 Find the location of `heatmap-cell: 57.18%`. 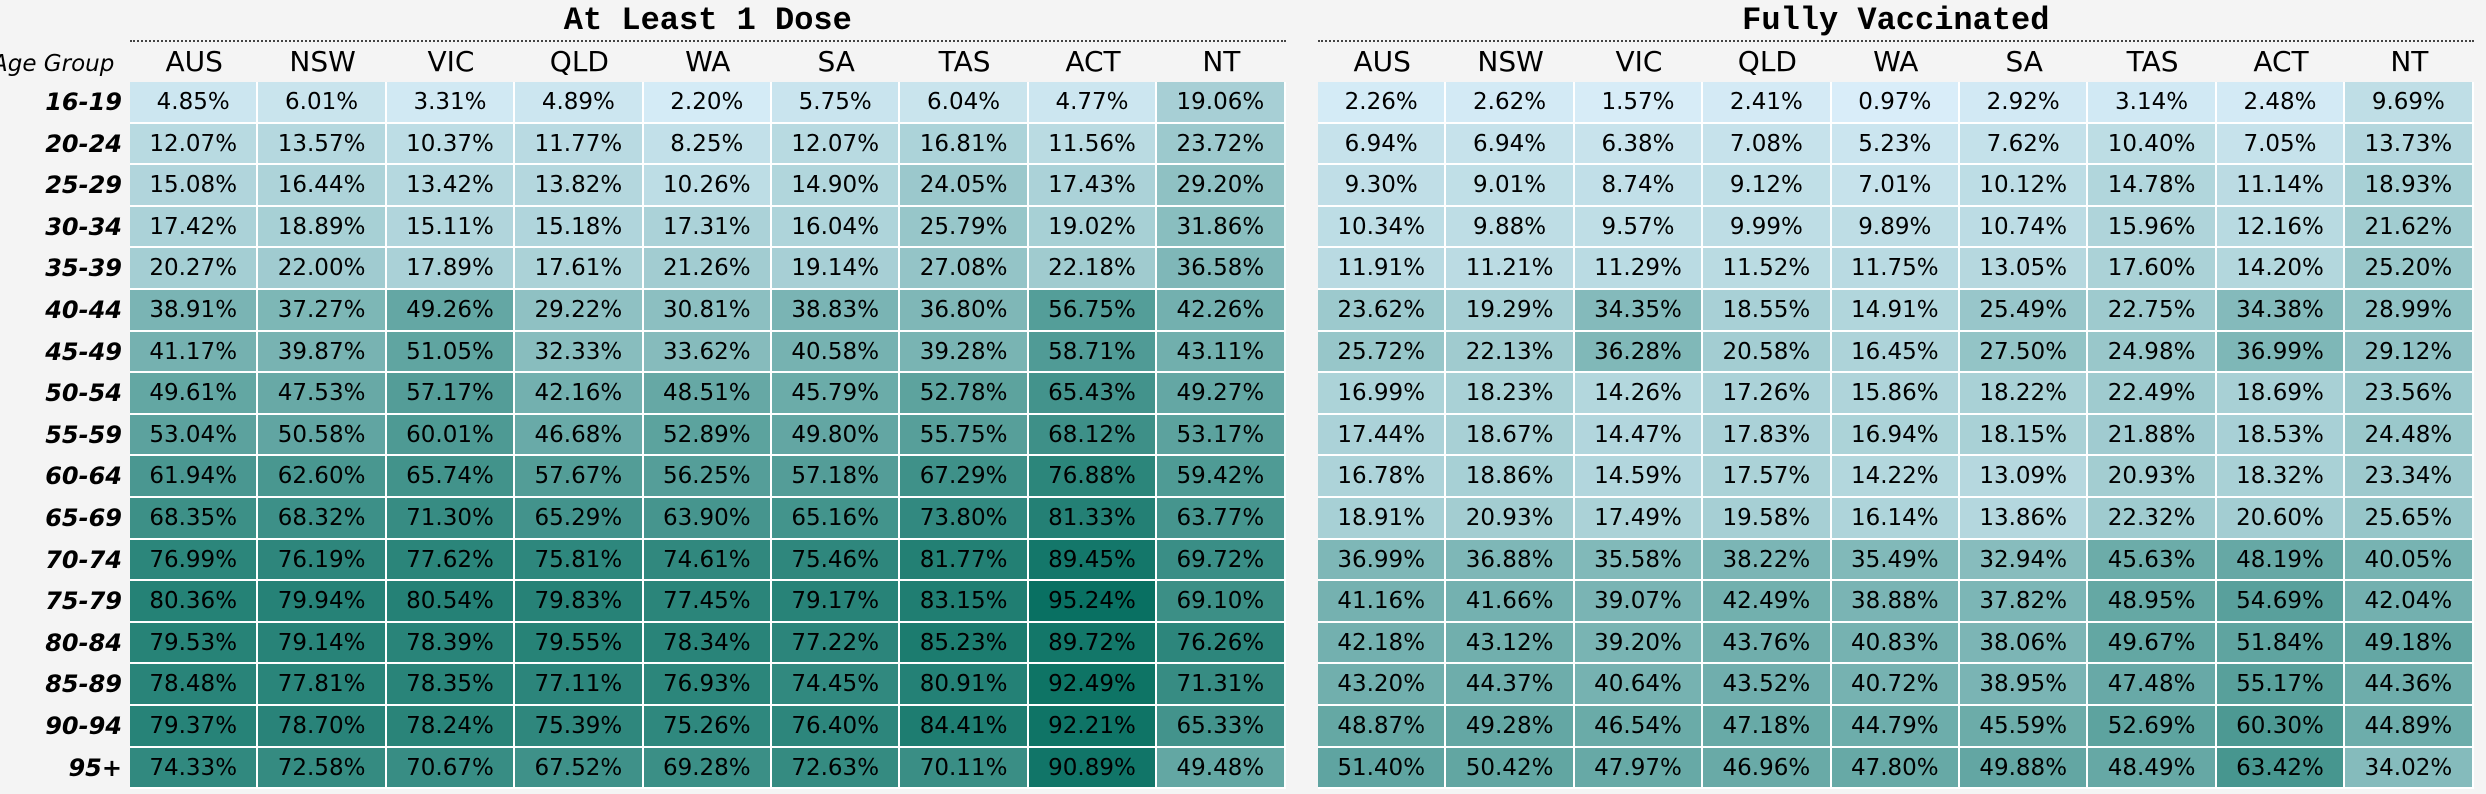

heatmap-cell: 57.18% is located at coordinates (836, 477).